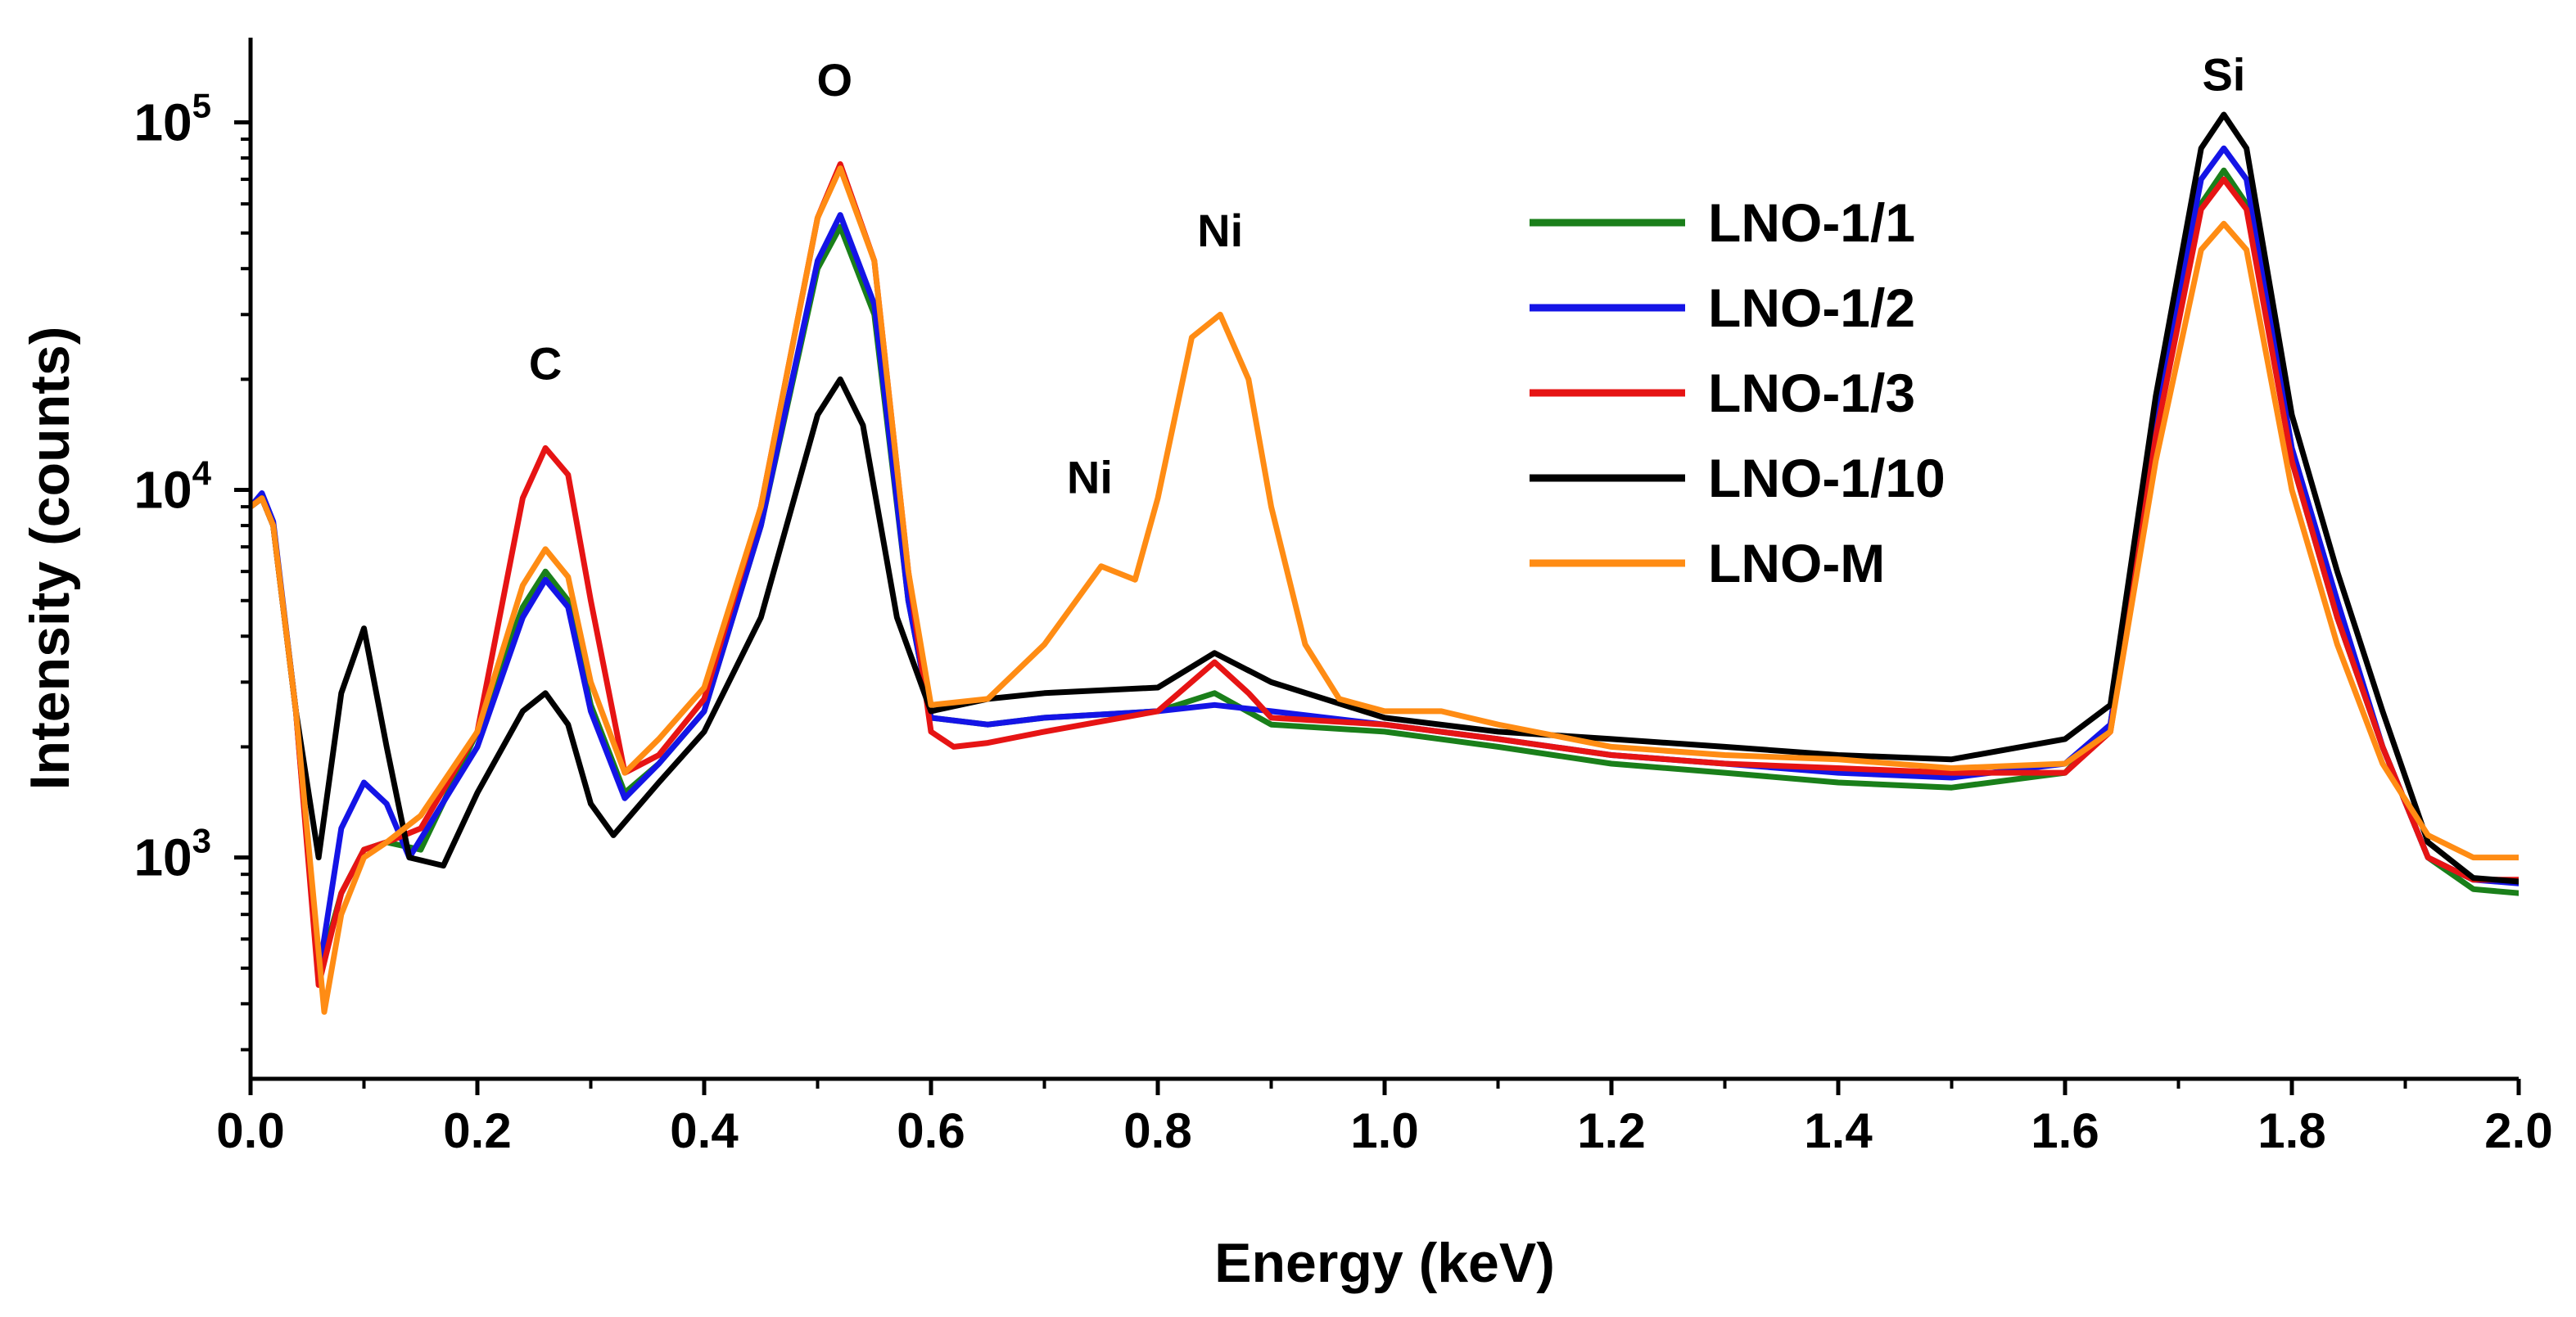 The width and height of the screenshot is (2576, 1317). Describe the element at coordinates (2223, 75) in the screenshot. I see `peak-label-si: Si` at that location.